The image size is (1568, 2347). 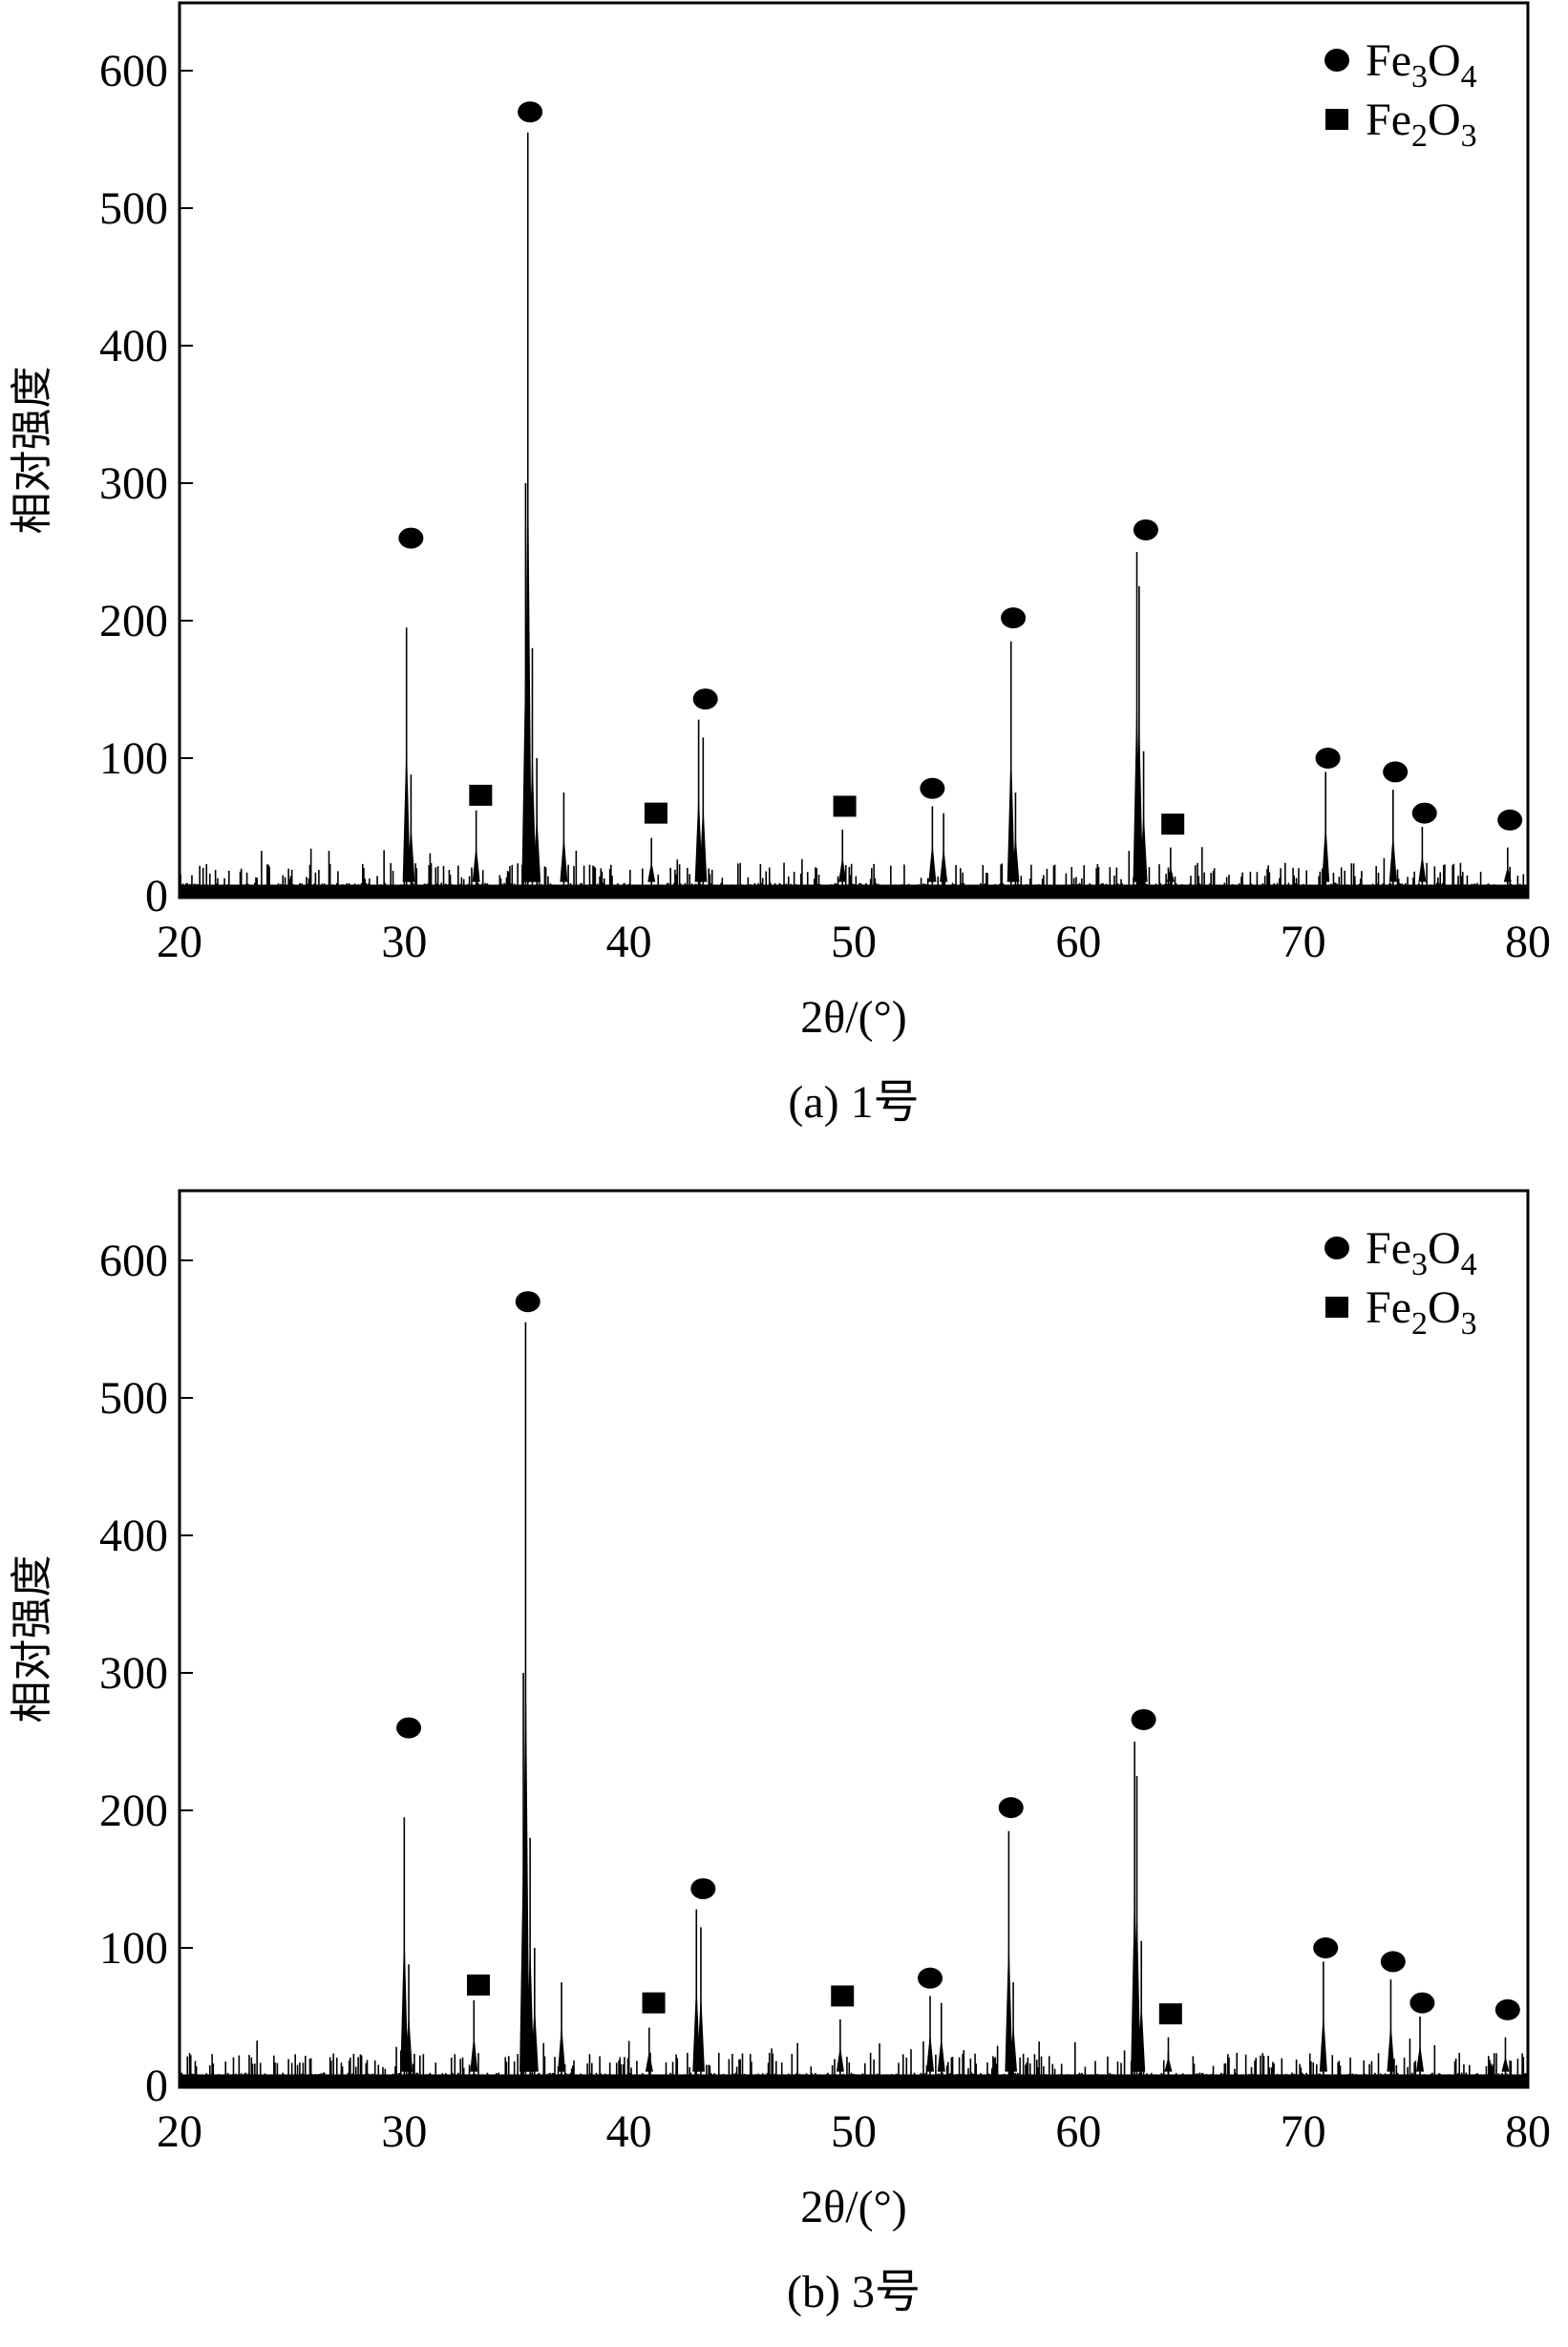 What do you see at coordinates (854, 2292) in the screenshot?
I see `panel-caption: (b) 3号` at bounding box center [854, 2292].